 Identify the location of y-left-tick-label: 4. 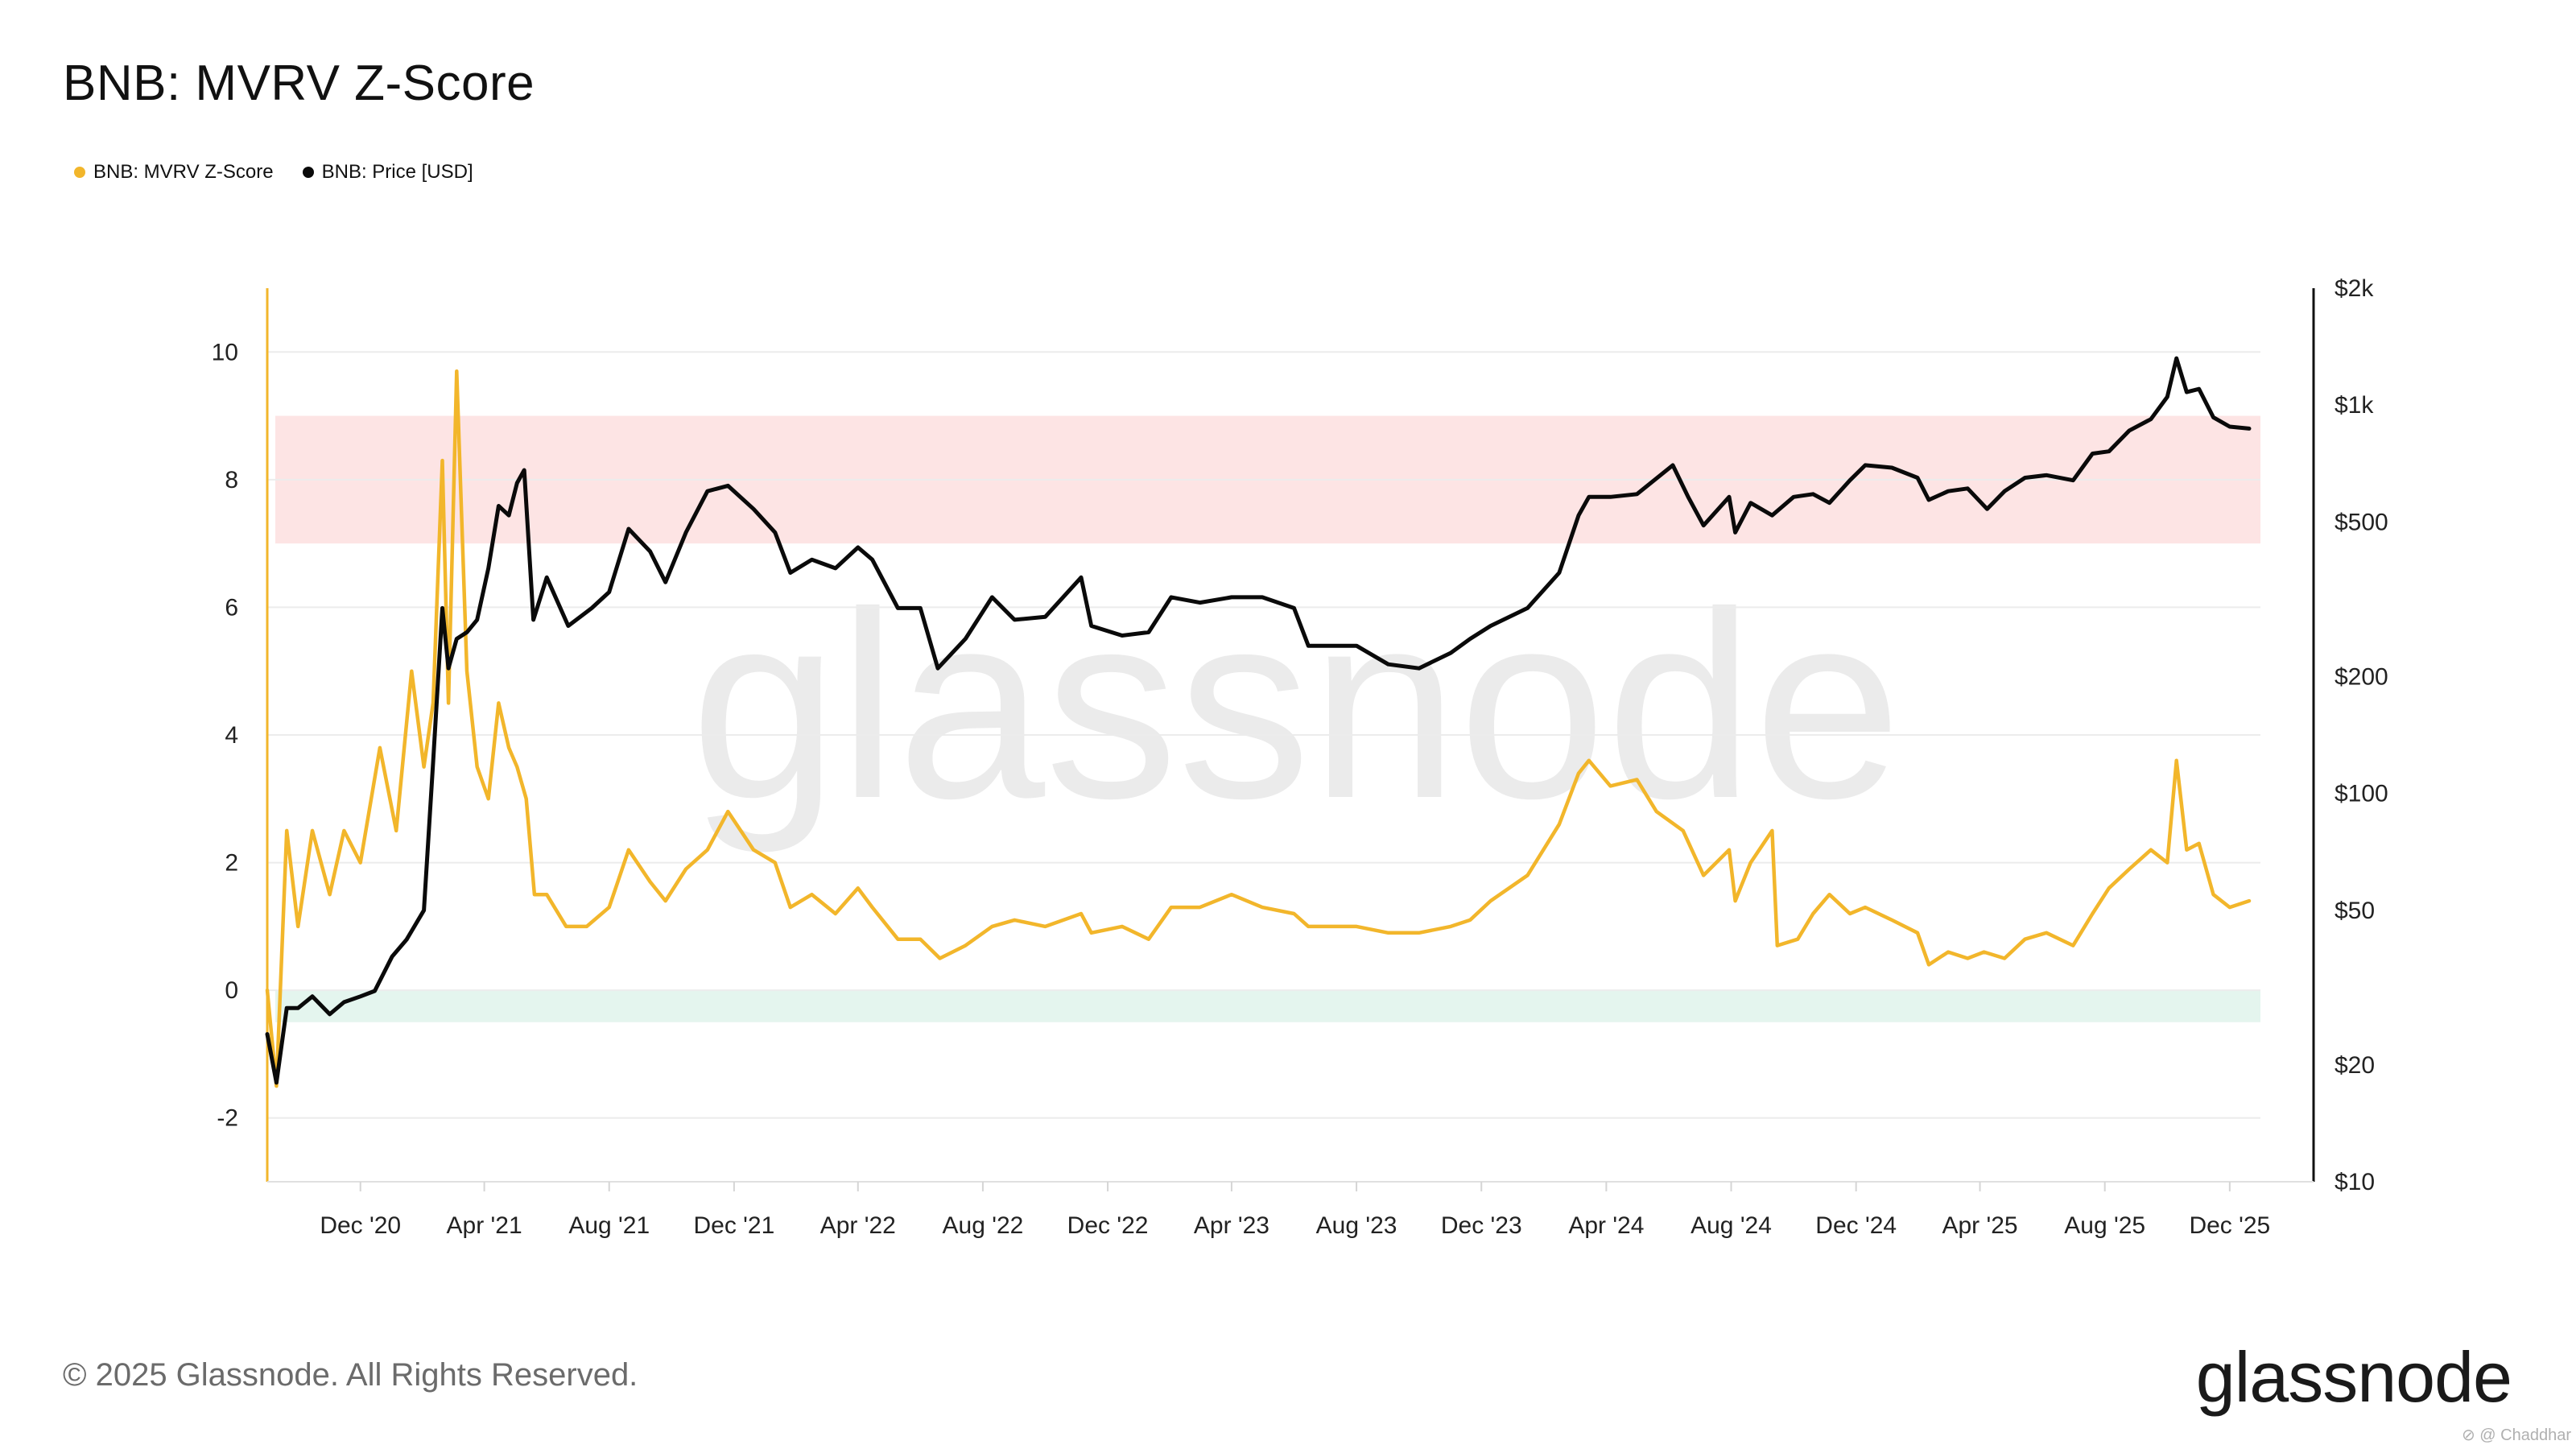
(231, 735).